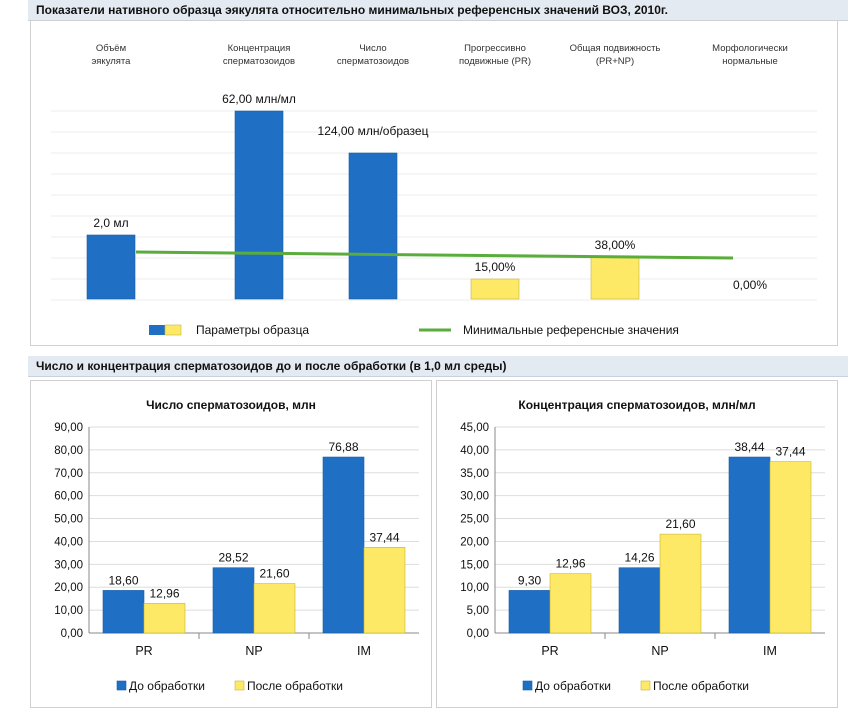 This screenshot has height=718, width=856. What do you see at coordinates (68, 428) in the screenshot?
I see `y-tick-label: 90,00` at bounding box center [68, 428].